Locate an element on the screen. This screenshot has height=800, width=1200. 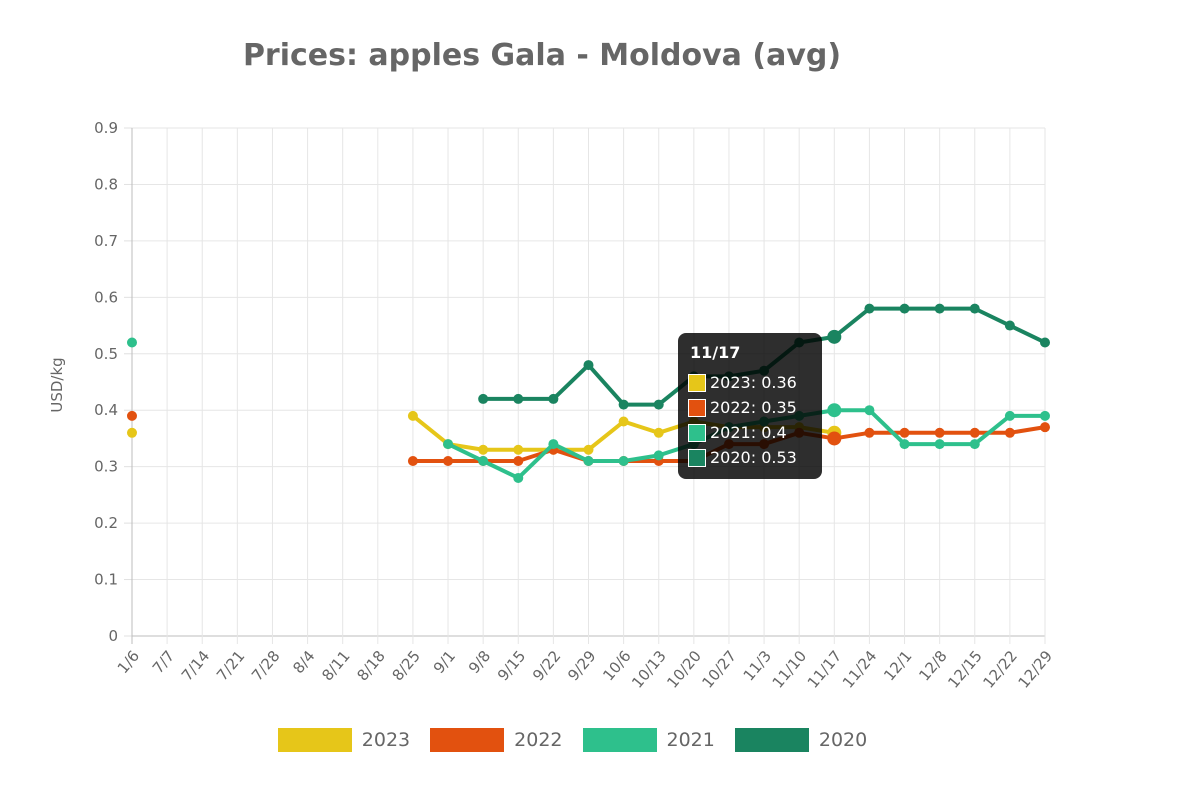
y-tick-label: 0.1 is located at coordinates (106, 580).